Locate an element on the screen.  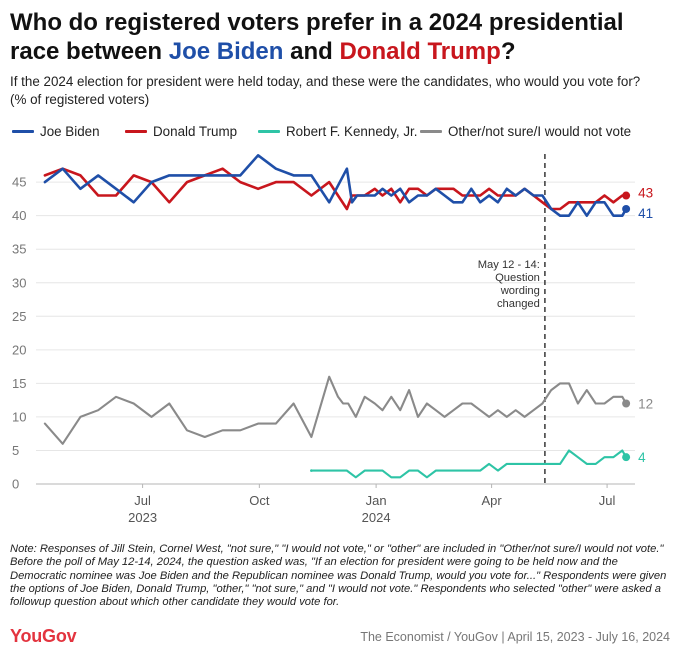
legend-item-biden: Joe Biden is located at coordinates (56, 131).